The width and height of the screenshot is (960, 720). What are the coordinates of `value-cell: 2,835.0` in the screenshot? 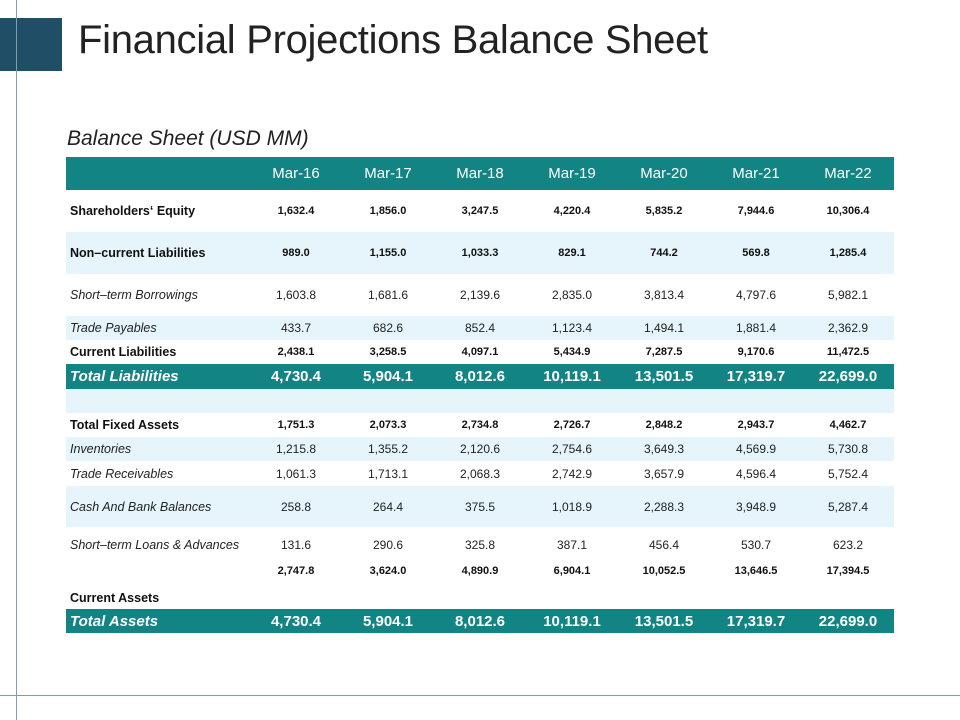 It's located at (572, 295).